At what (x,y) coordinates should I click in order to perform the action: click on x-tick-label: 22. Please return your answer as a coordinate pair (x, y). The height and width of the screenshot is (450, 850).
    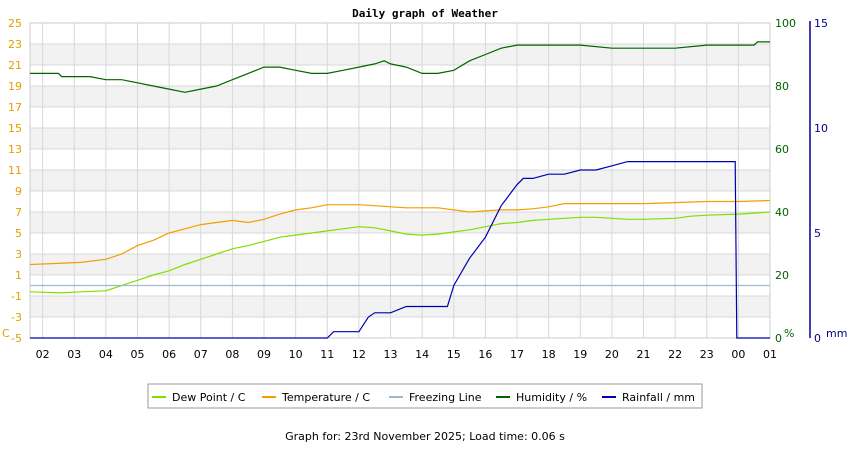
    Looking at the image, I should click on (675, 354).